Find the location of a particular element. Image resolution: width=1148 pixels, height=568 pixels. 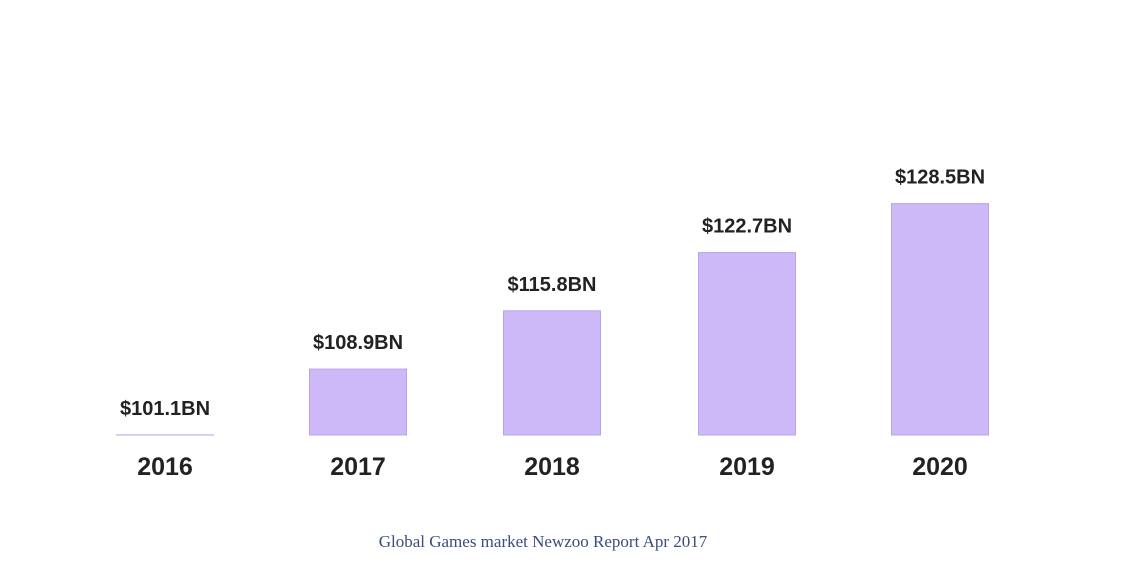

data-label-2016: $101.1BN is located at coordinates (165, 409).